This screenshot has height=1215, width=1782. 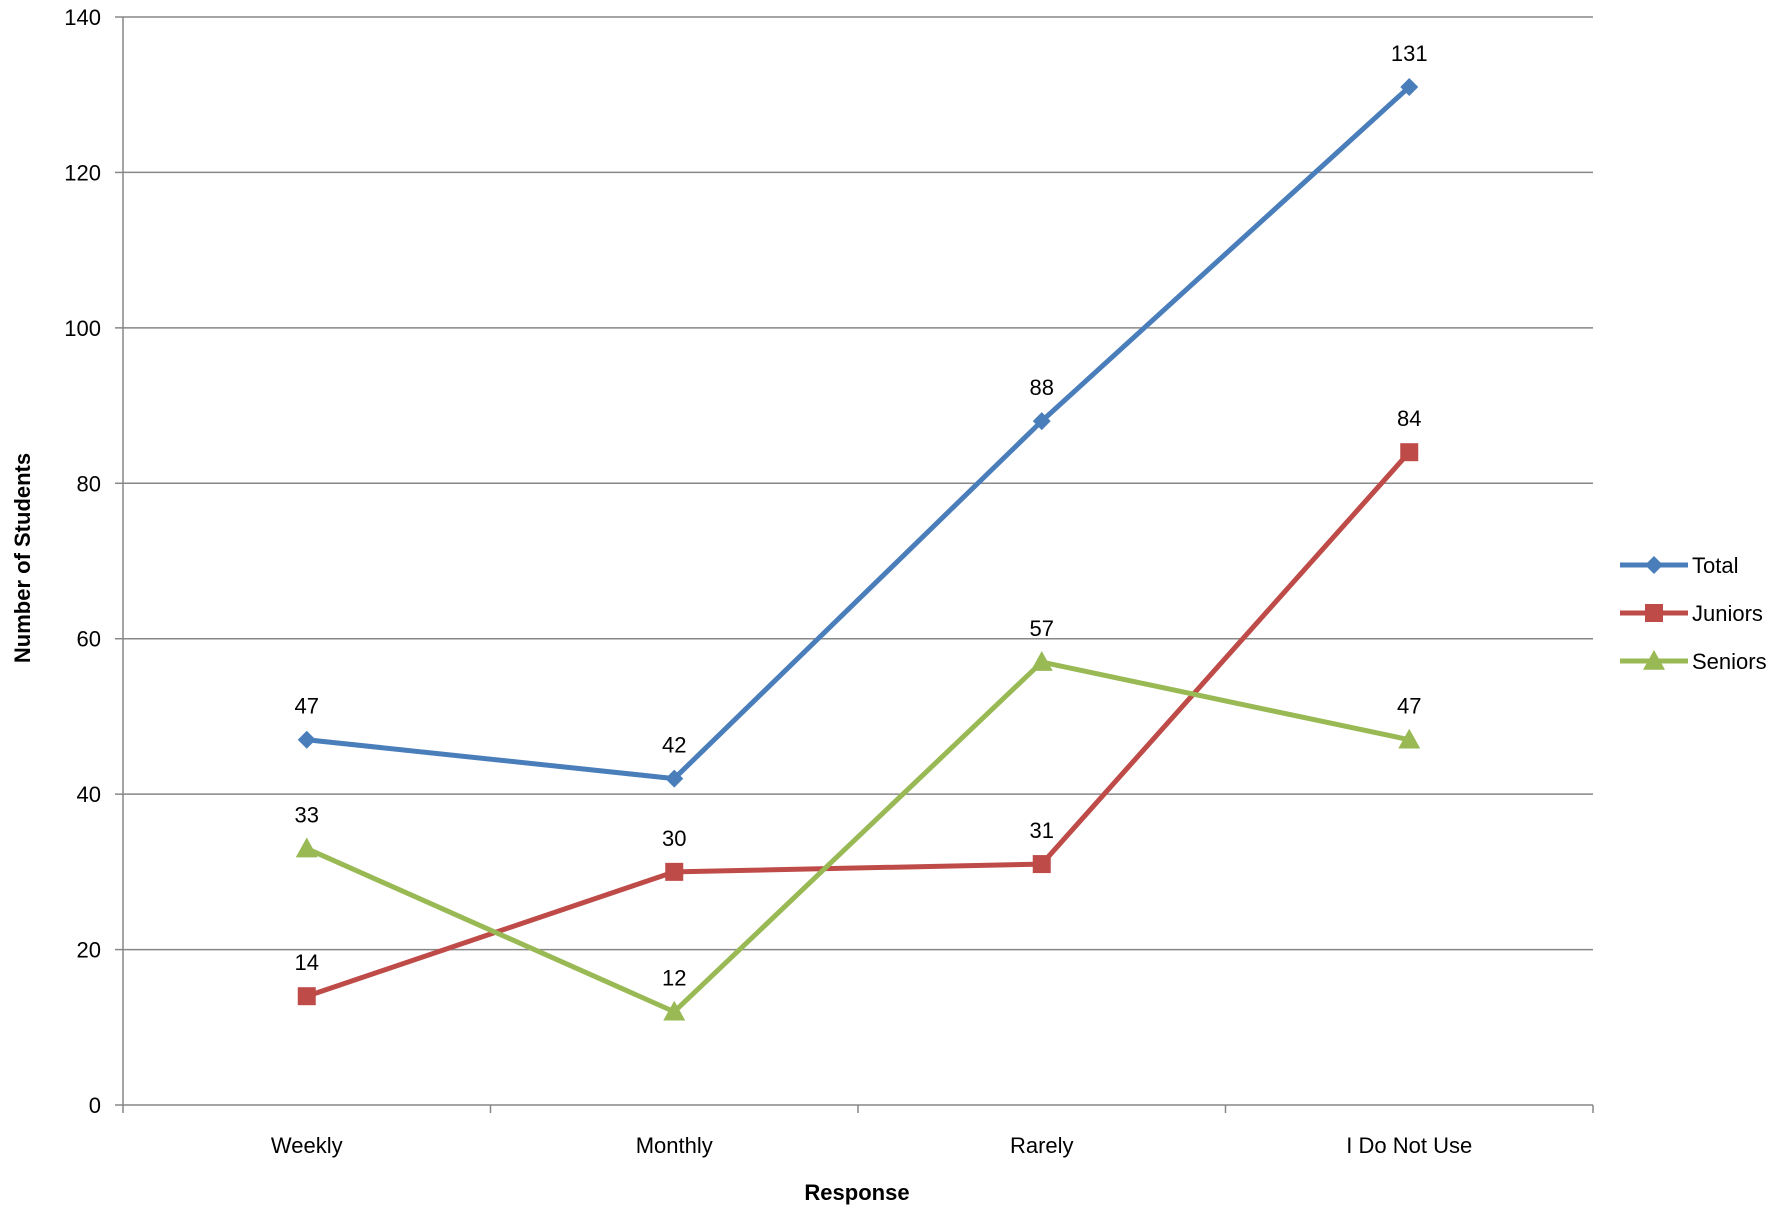 What do you see at coordinates (674, 838) in the screenshot?
I see `data-label-juniors: 30` at bounding box center [674, 838].